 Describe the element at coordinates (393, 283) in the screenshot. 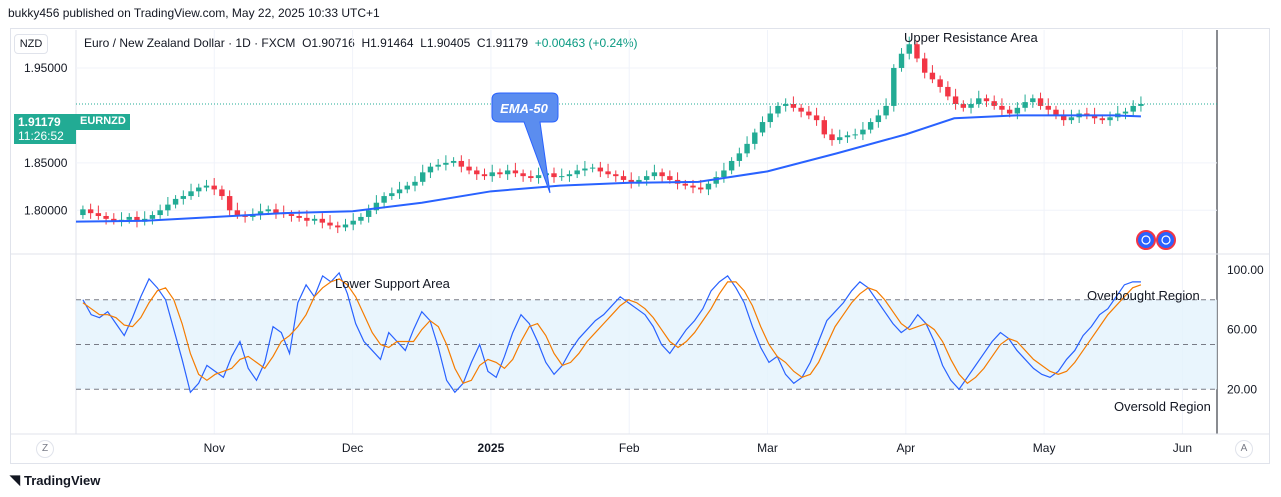

I see `lower-support-label: Lower Support Area` at that location.